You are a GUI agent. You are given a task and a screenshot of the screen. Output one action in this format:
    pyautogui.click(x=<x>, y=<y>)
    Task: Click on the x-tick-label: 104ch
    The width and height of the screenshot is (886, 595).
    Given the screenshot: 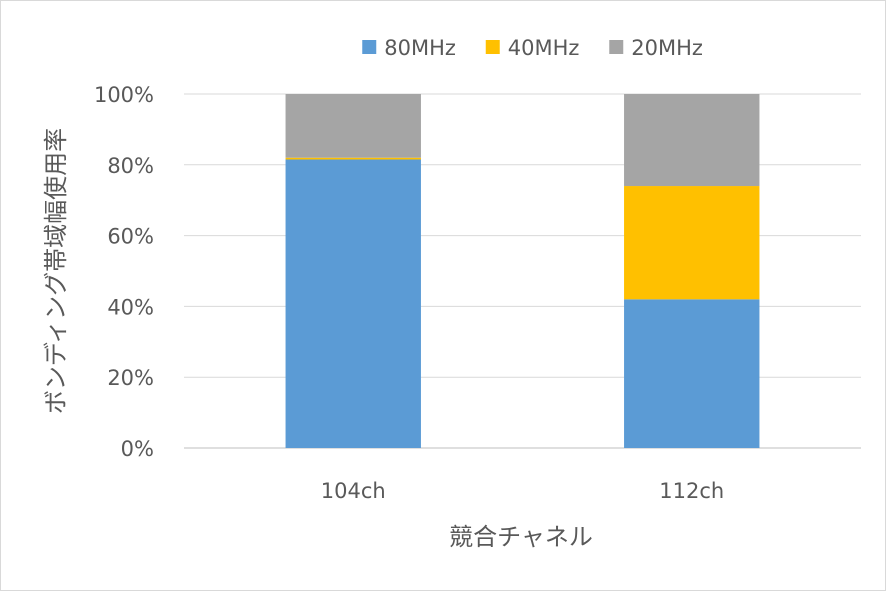 What is the action you would take?
    pyautogui.click(x=353, y=491)
    